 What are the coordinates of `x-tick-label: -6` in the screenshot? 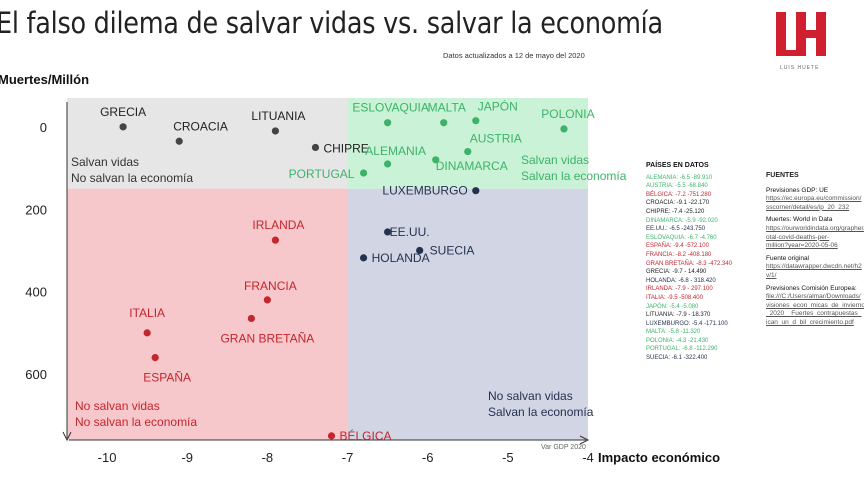 It's located at (428, 457).